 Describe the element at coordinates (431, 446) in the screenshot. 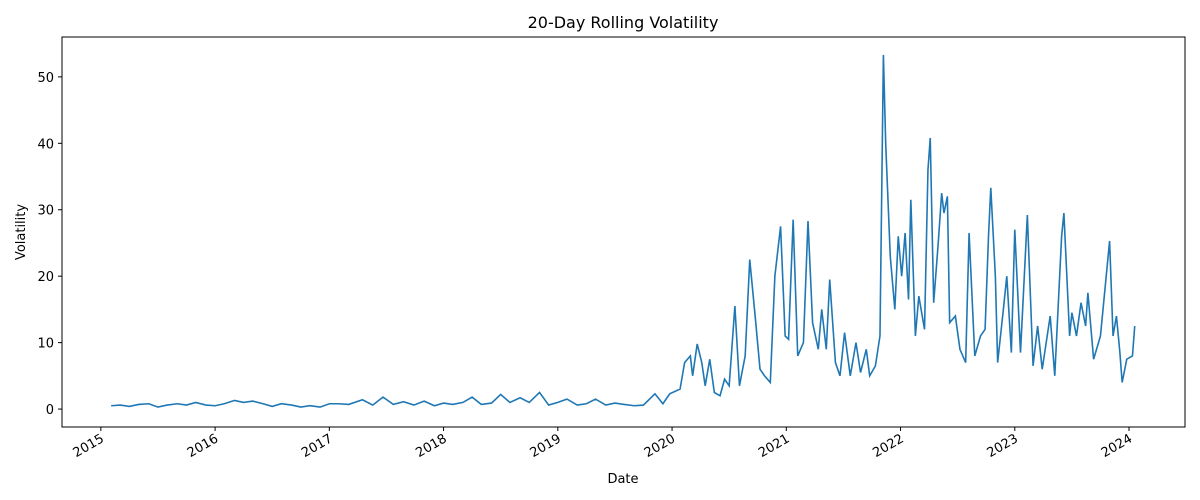

I see `x-tick-label: 2018` at that location.